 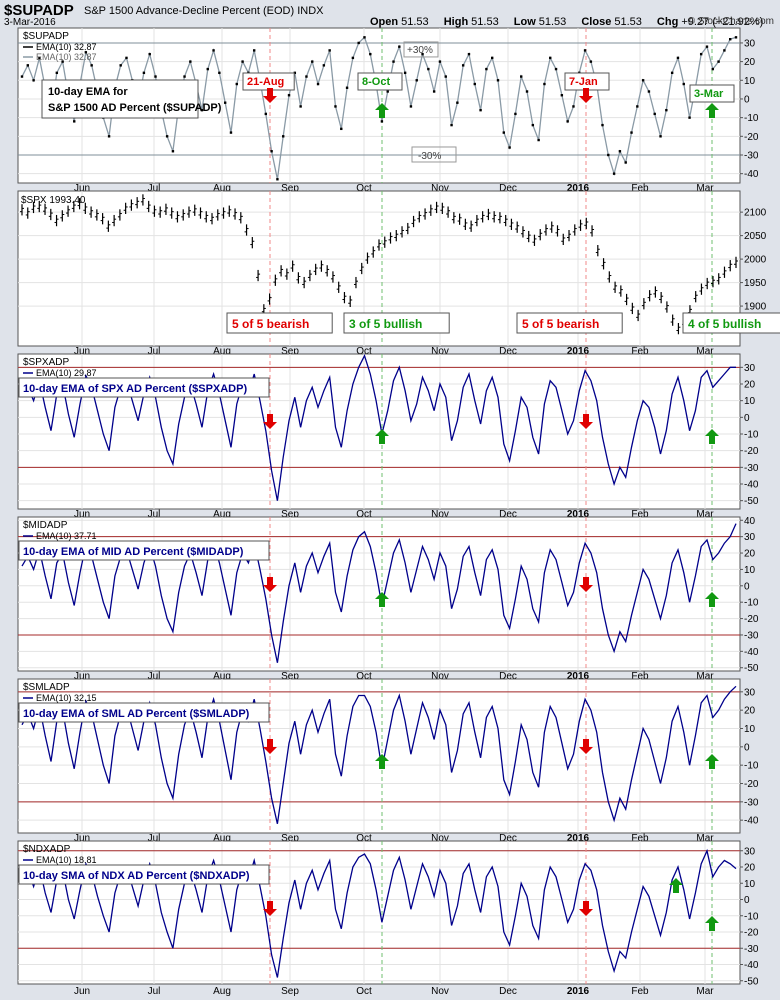 I want to click on exchange-label: INDX, so click(x=310, y=11).